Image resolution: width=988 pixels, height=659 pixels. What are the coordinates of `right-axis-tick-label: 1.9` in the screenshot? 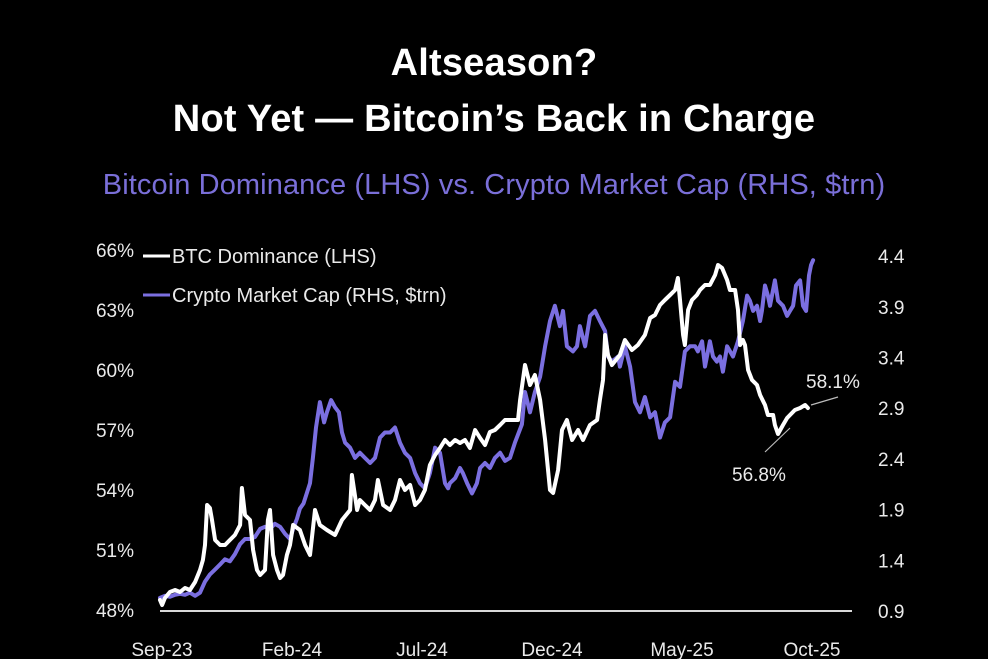 It's located at (891, 511).